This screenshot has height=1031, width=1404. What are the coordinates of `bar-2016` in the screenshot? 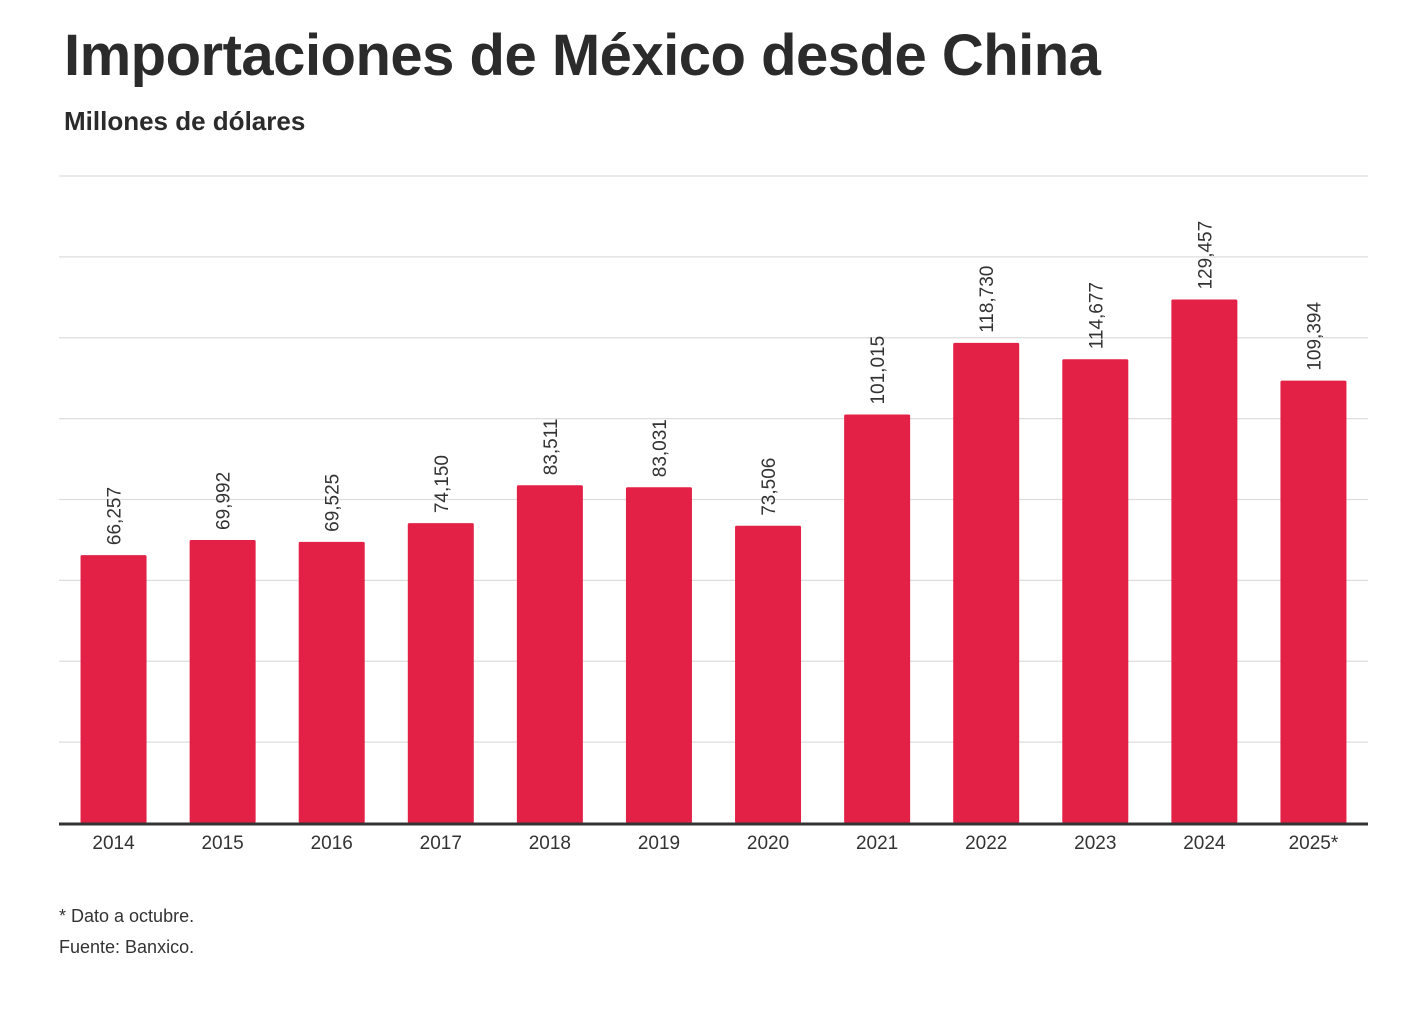 It's located at (331, 682).